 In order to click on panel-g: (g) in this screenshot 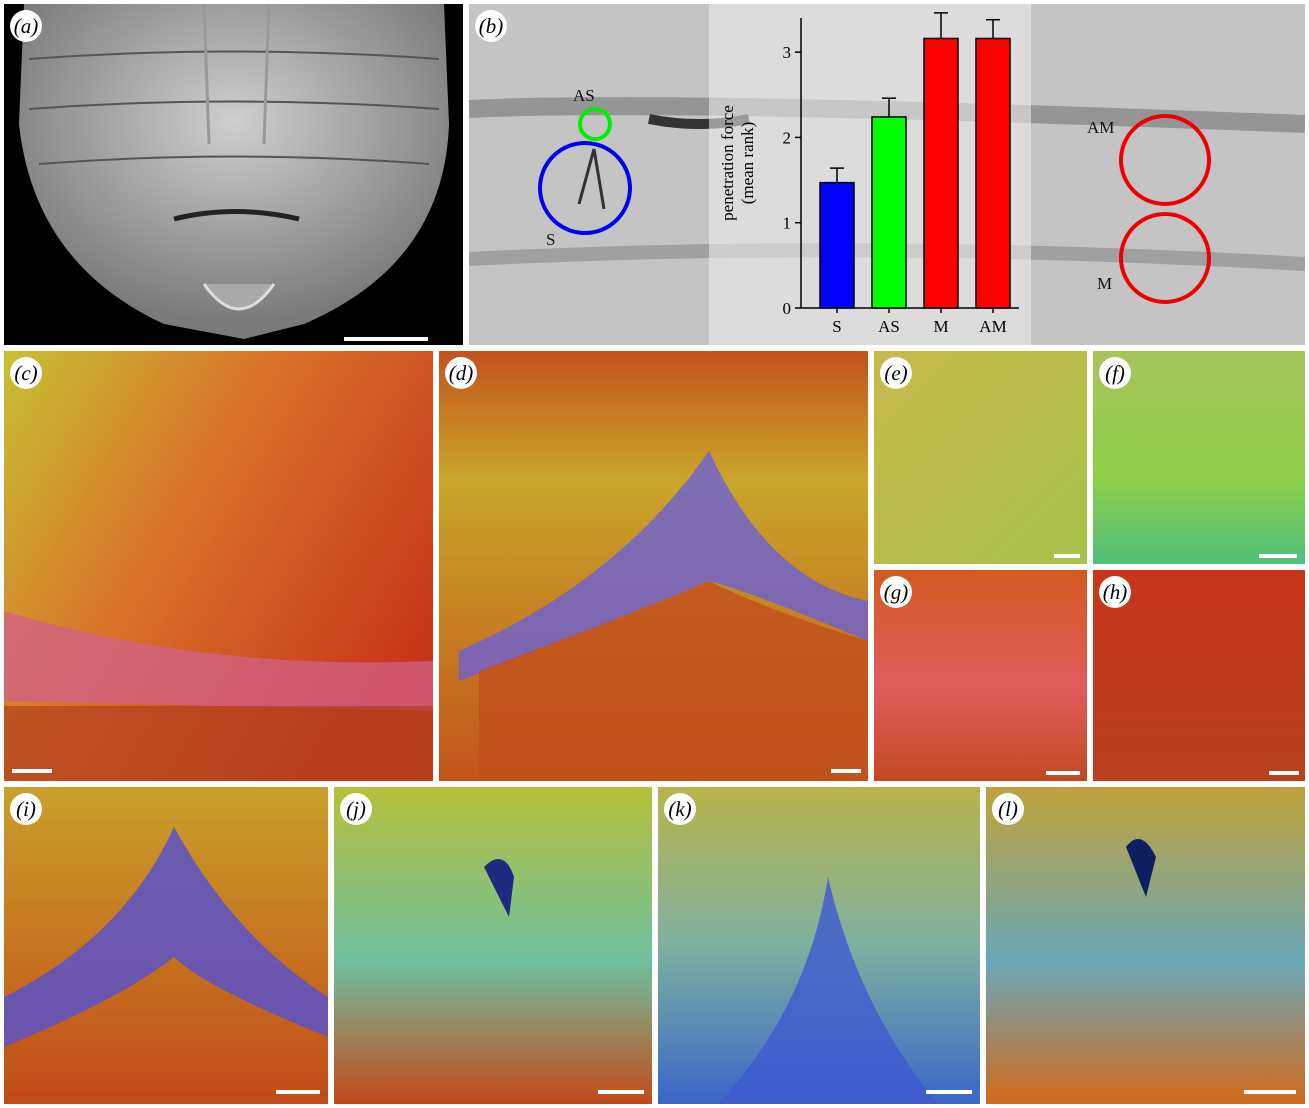, I will do `click(980, 675)`.